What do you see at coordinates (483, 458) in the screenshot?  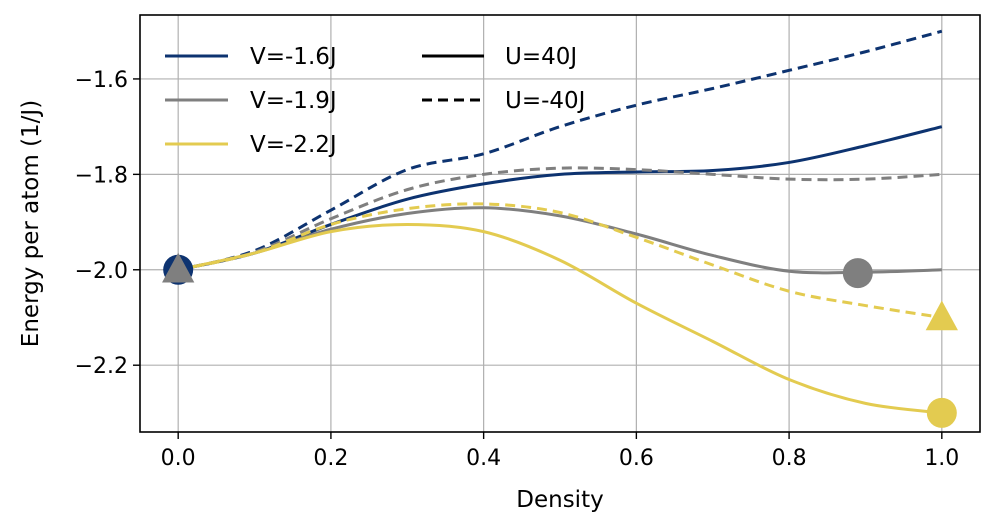 I see `x-tick-label: 0.4` at bounding box center [483, 458].